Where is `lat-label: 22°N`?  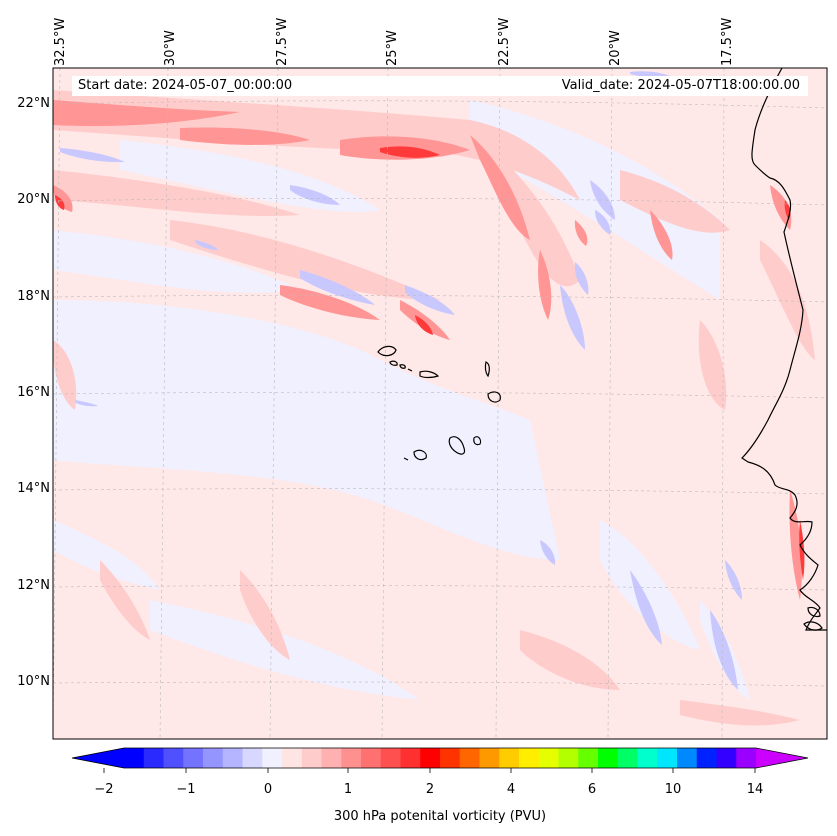 lat-label: 22°N is located at coordinates (33, 103).